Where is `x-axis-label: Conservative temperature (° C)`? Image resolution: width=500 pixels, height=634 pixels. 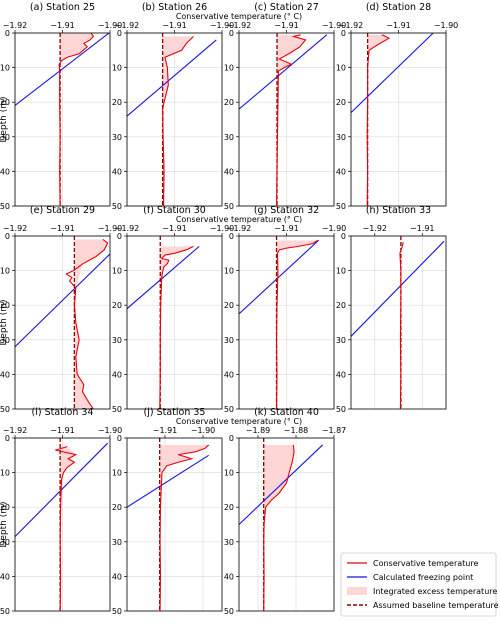 x-axis-label: Conservative temperature (° C) is located at coordinates (239, 219).